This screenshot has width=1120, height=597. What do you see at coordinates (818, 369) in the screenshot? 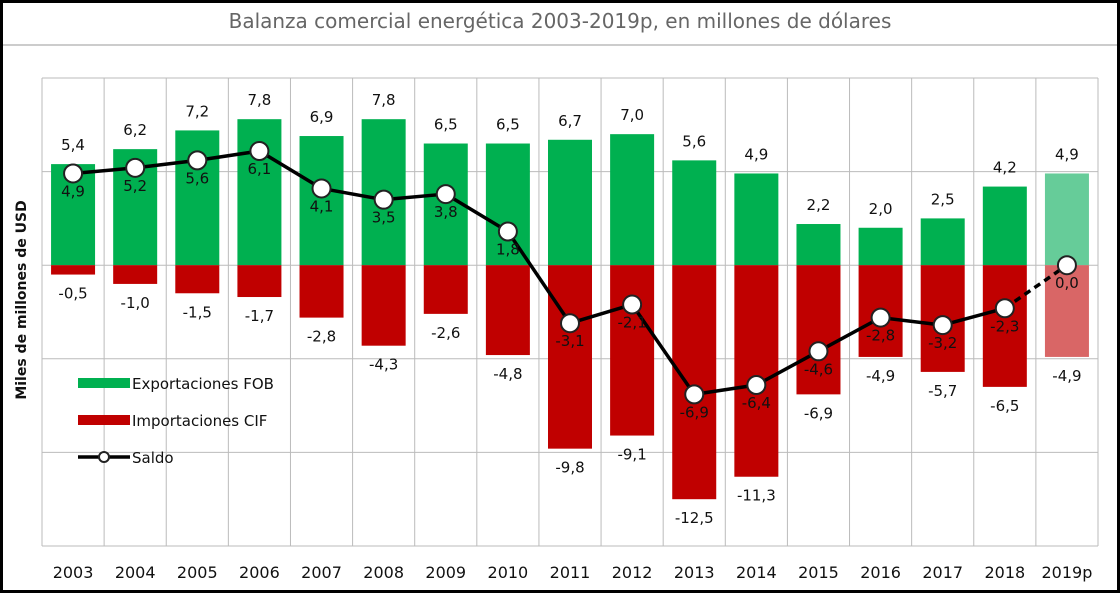
I see `data-label: -4,6` at bounding box center [818, 369].